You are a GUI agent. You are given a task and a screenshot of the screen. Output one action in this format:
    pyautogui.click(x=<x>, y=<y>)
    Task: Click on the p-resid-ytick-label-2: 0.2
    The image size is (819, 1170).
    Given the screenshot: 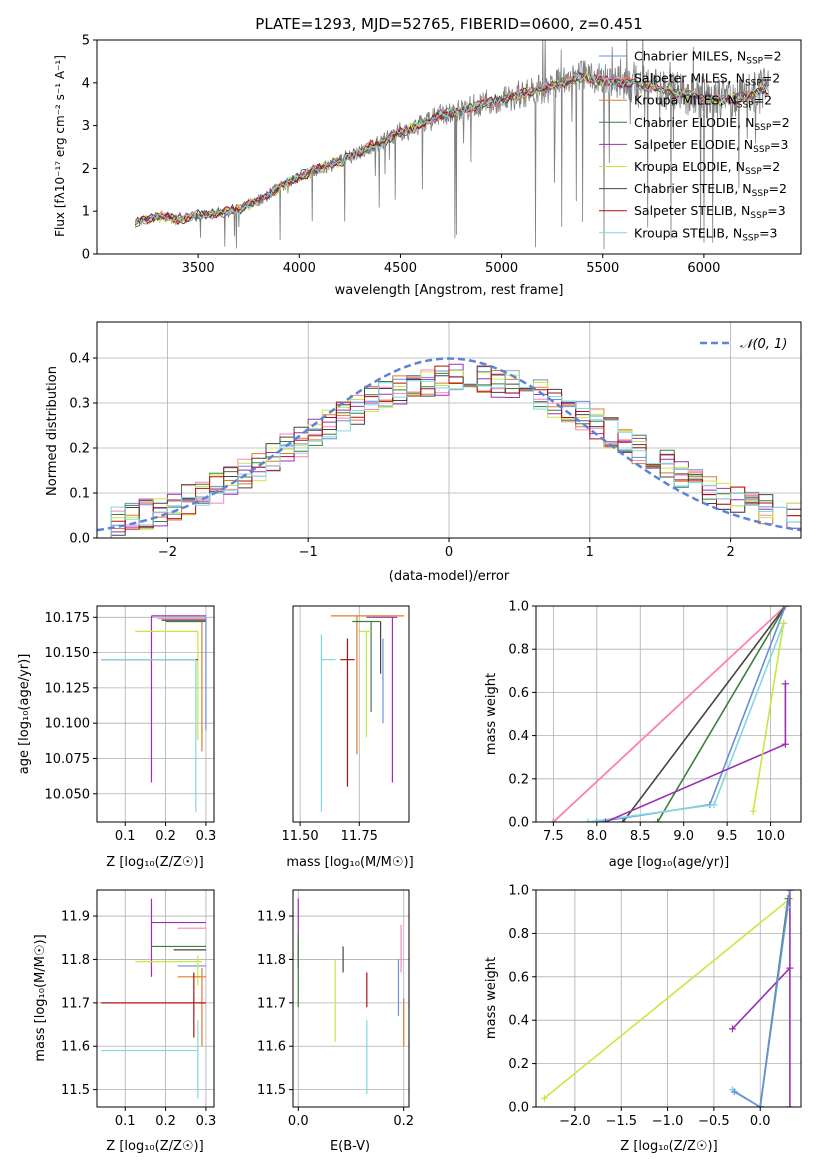 What is the action you would take?
    pyautogui.click(x=79, y=449)
    